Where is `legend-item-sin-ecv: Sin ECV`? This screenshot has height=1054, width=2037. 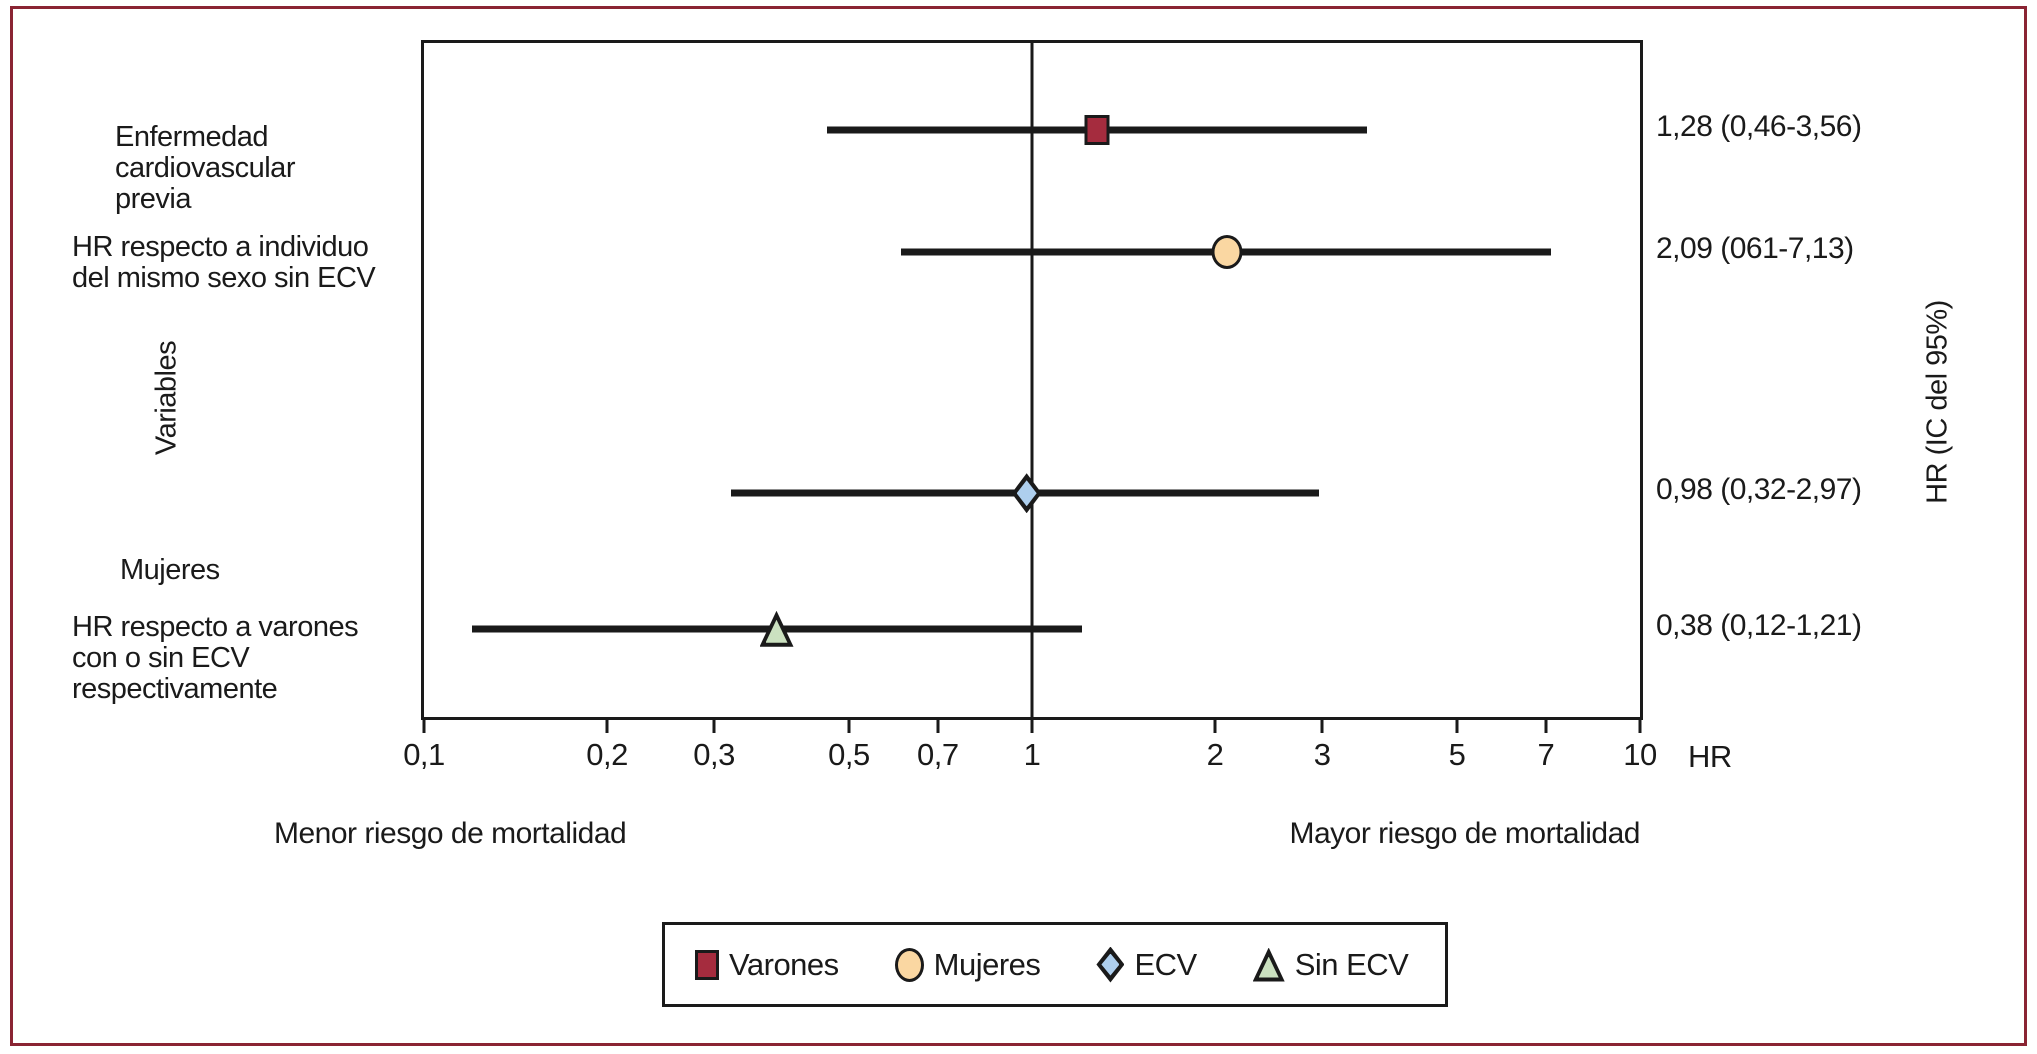 legend-item-sin-ecv: Sin ECV is located at coordinates (1330, 964).